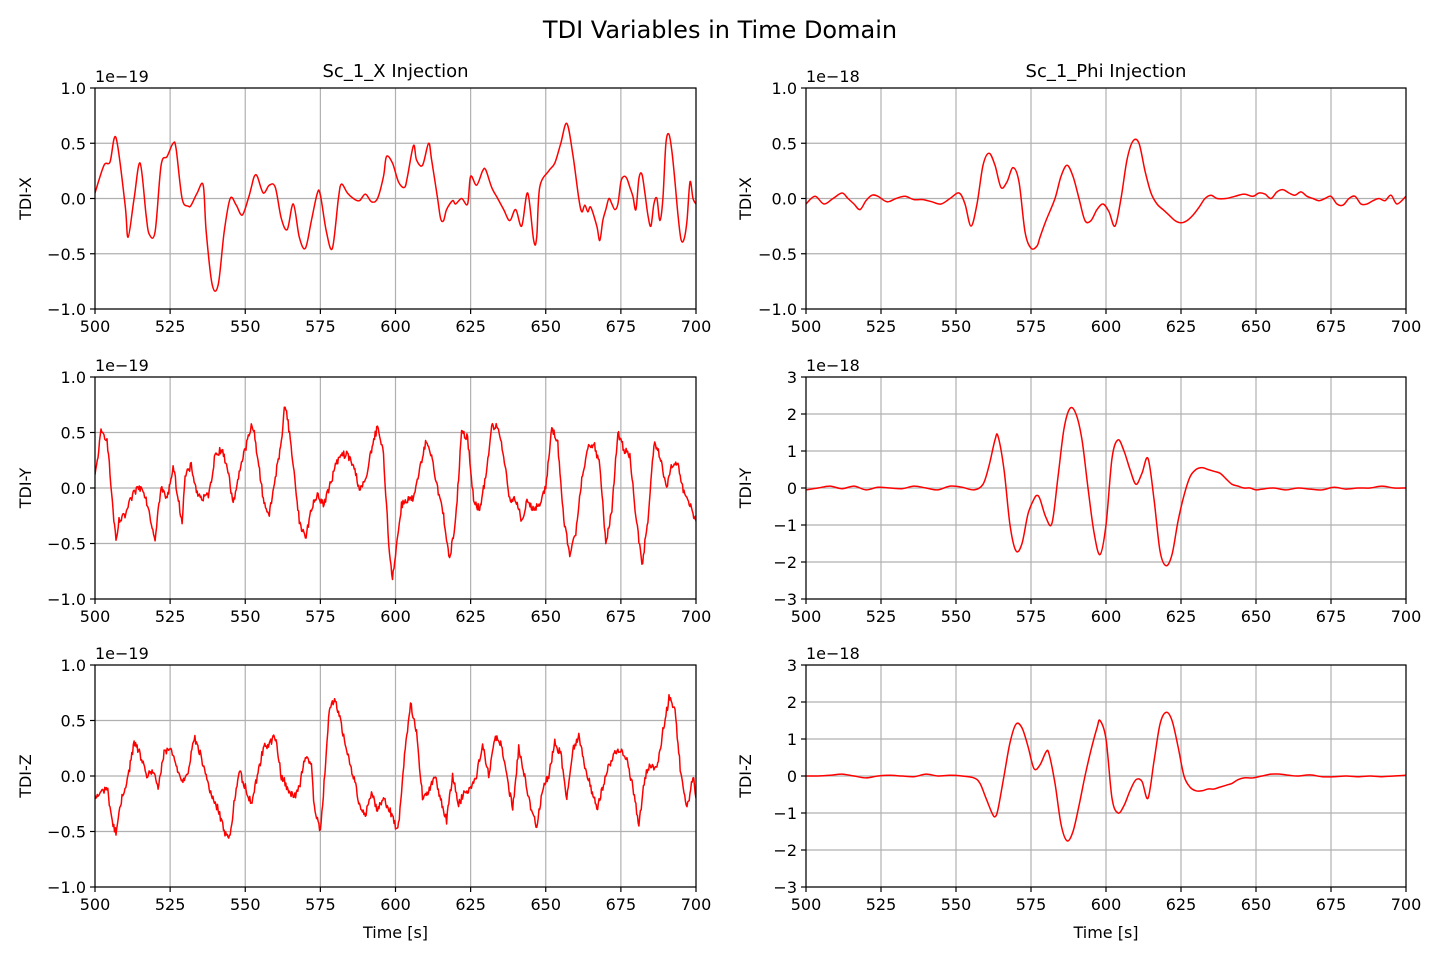 Image resolution: width=1440 pixels, height=960 pixels. Describe the element at coordinates (719, 30) in the screenshot. I see `figure-title: TDI Variables in Time Domain` at that location.